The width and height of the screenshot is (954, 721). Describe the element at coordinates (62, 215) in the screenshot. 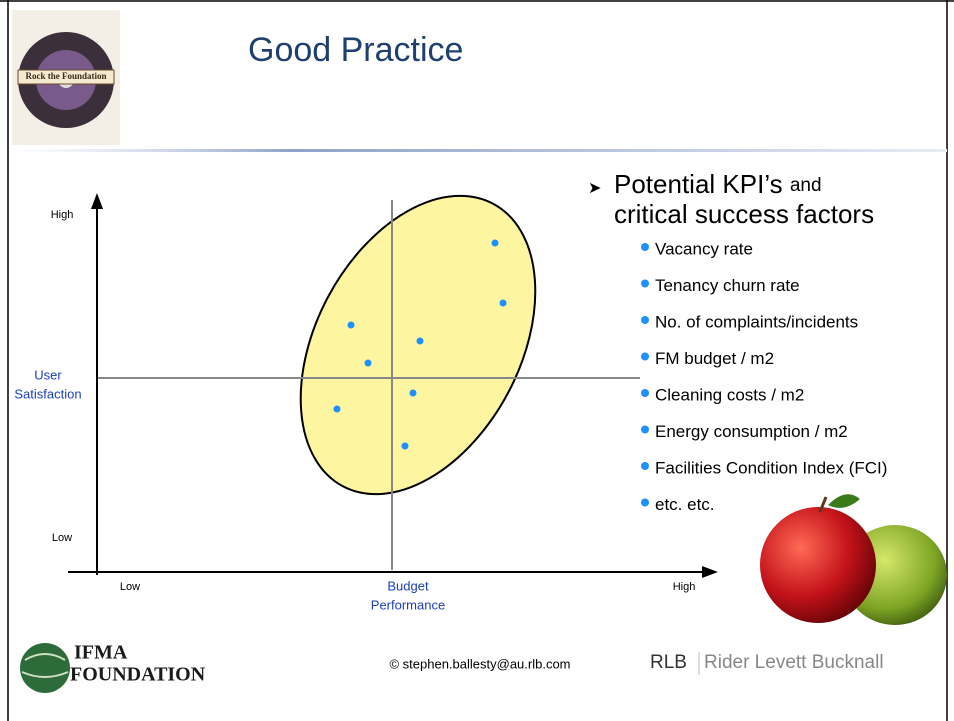

I see `y-high: High` at that location.